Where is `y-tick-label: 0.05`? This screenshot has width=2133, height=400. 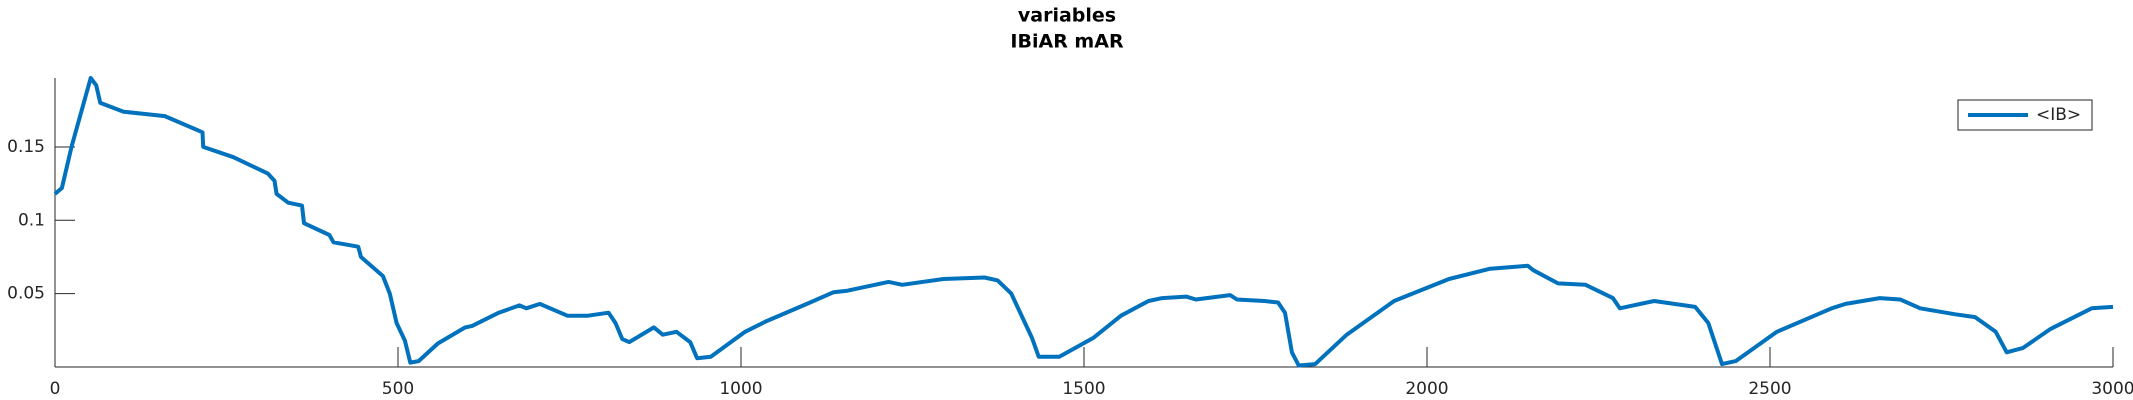 y-tick-label: 0.05 is located at coordinates (26, 294).